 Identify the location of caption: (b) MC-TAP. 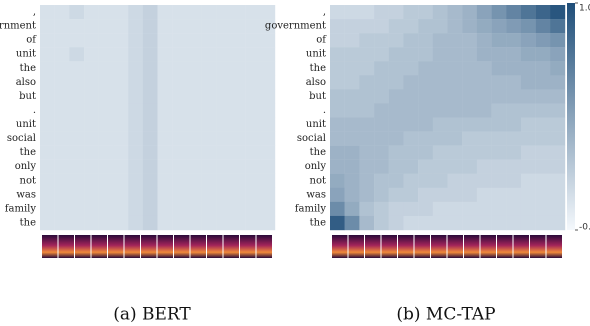
(445, 315).